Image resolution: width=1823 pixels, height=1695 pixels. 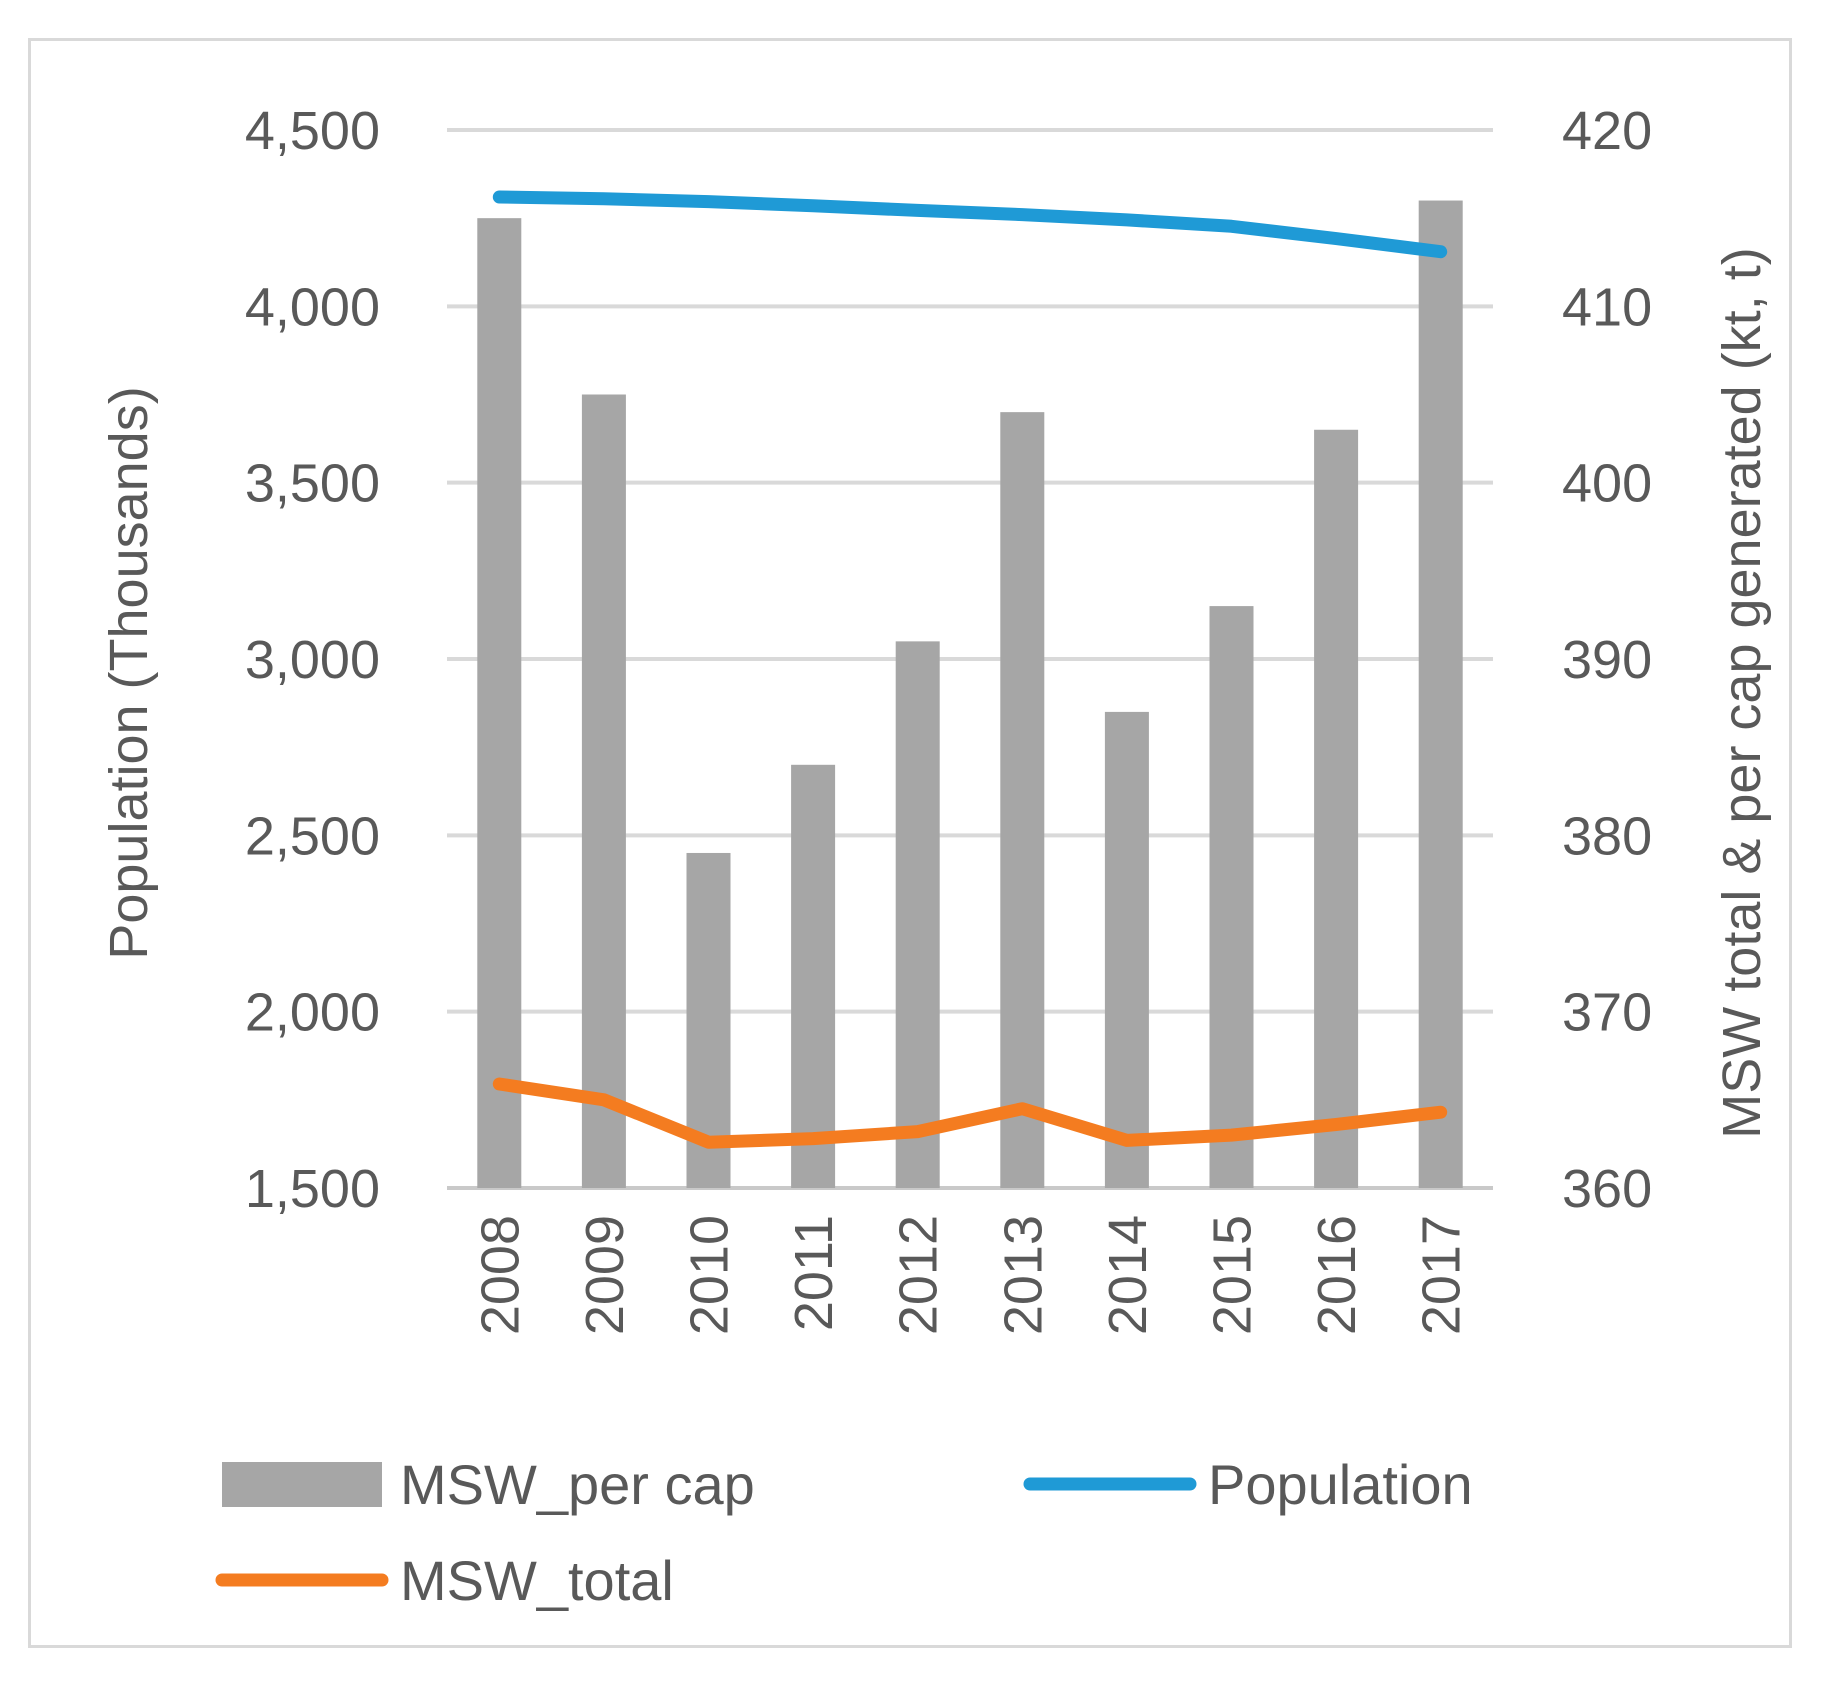 What do you see at coordinates (302, 1484) in the screenshot?
I see `legend-swatch-msw-per-cap` at bounding box center [302, 1484].